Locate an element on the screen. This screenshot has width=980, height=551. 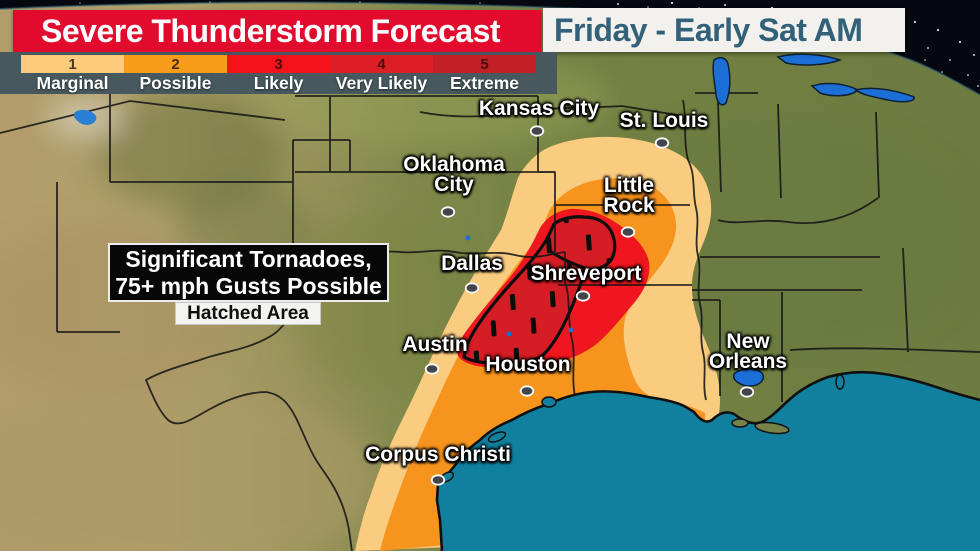
legend-label-marginal: Marginal is located at coordinates (72, 83).